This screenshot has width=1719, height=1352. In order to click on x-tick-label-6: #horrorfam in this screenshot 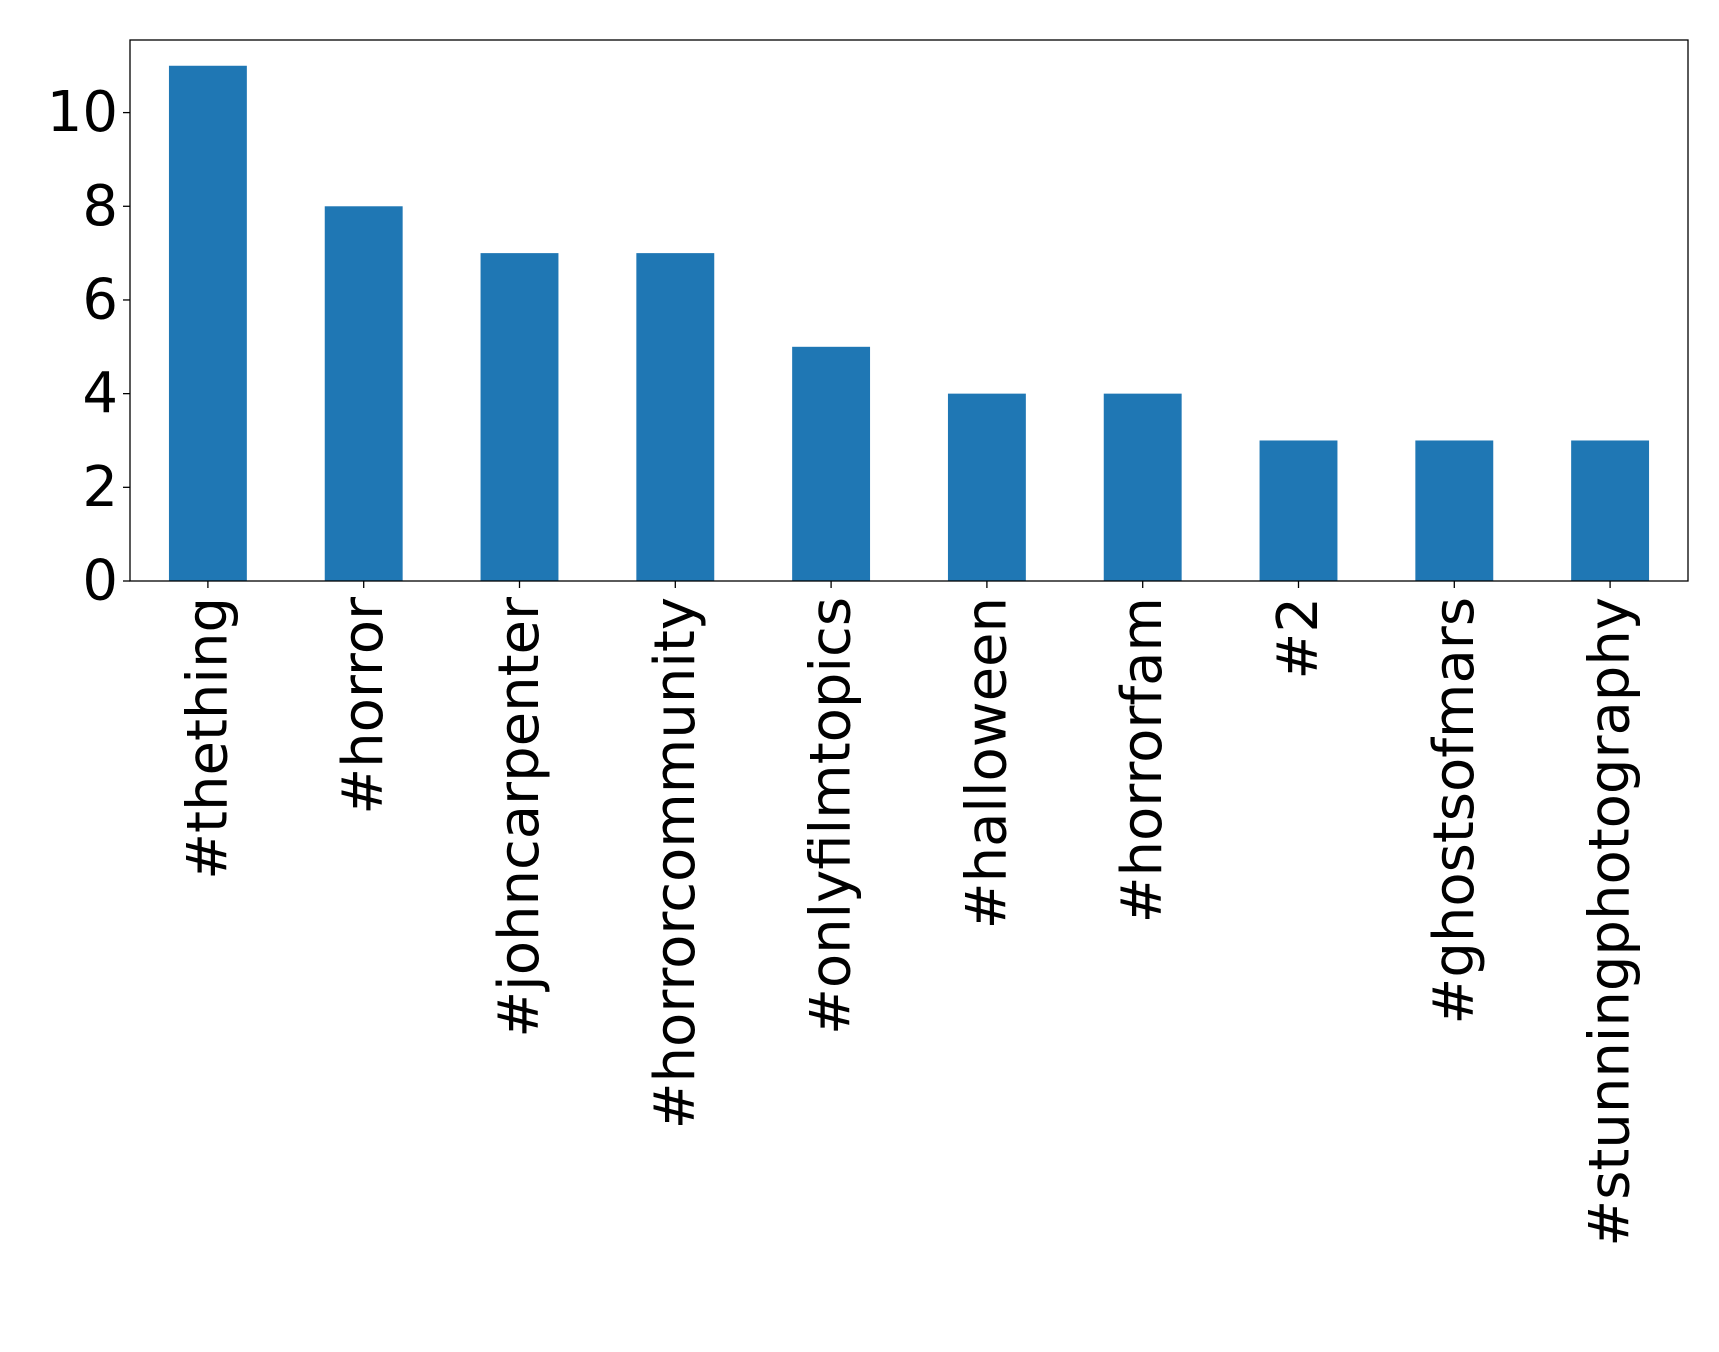, I will do `click(1142, 760)`.